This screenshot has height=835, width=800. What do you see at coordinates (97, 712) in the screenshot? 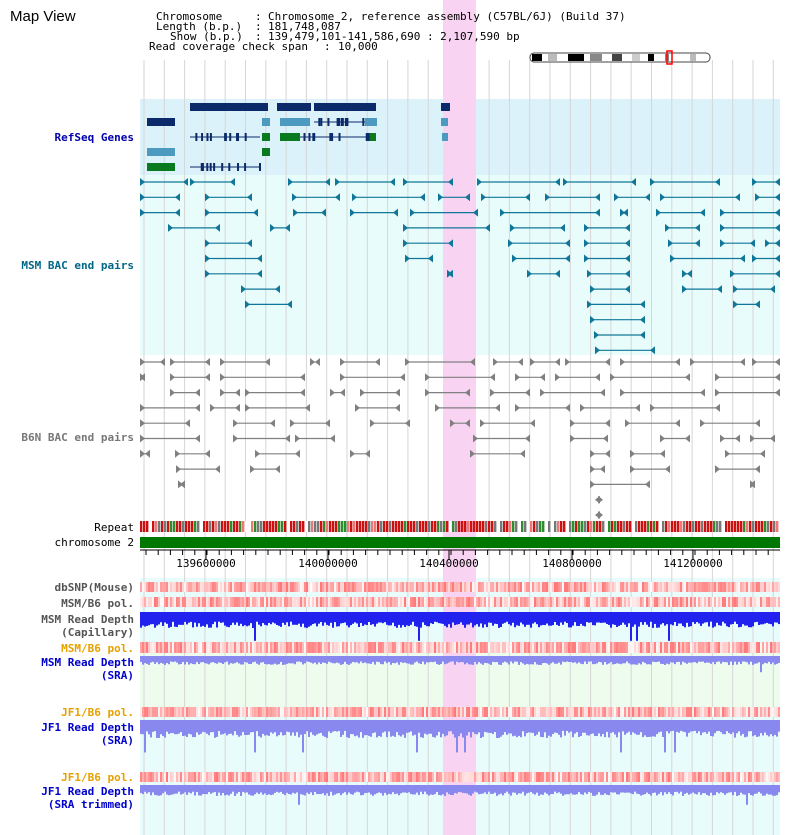
I see `track-label-jf1-b6-pol-1: JF1/B6 pol.` at bounding box center [97, 712].